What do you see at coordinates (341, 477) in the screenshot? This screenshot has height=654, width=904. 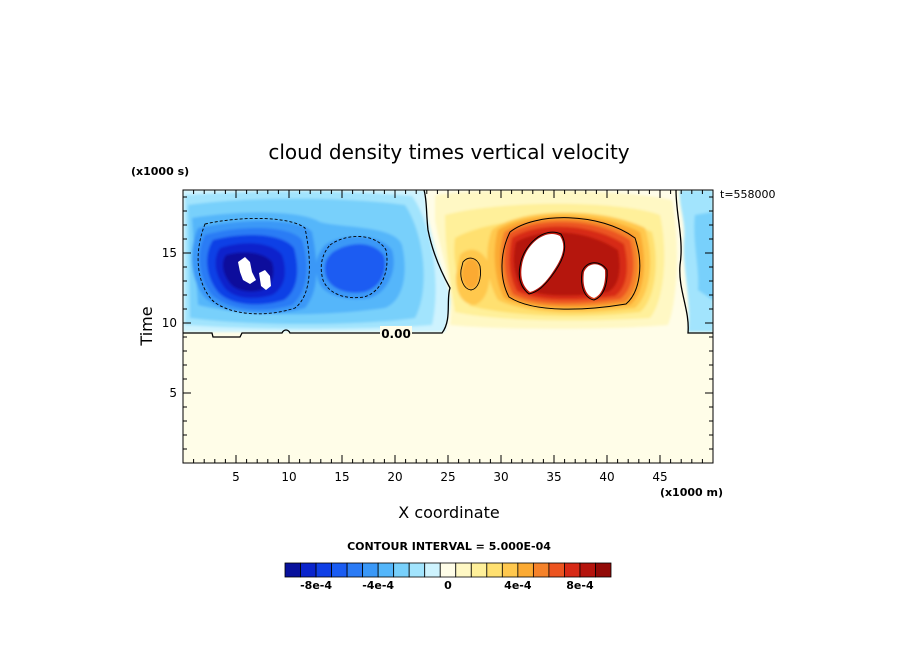 I see `x-tick-label: 15` at bounding box center [341, 477].